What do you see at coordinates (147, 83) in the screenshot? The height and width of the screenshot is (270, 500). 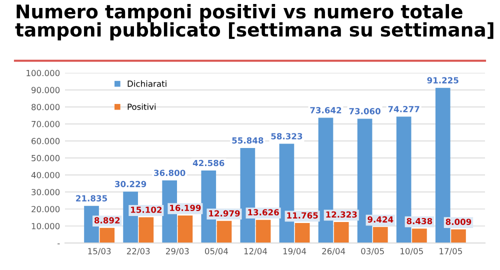 I see `legend-label: Dichiarati` at bounding box center [147, 83].